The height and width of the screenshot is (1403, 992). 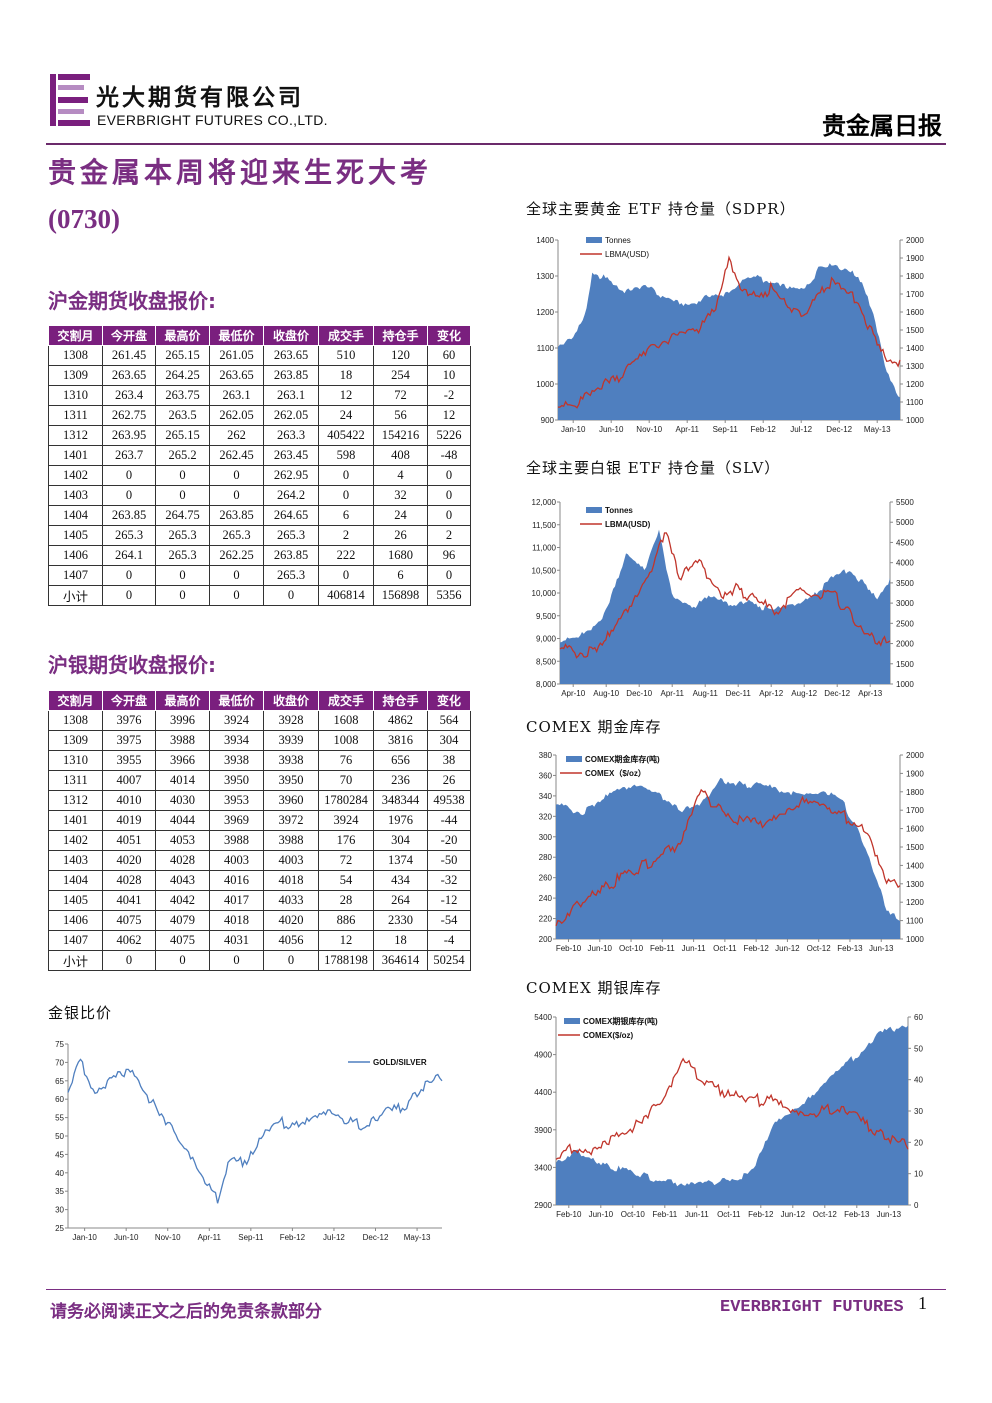 What do you see at coordinates (543, 1092) in the screenshot?
I see `y-tick-label: 4400` at bounding box center [543, 1092].